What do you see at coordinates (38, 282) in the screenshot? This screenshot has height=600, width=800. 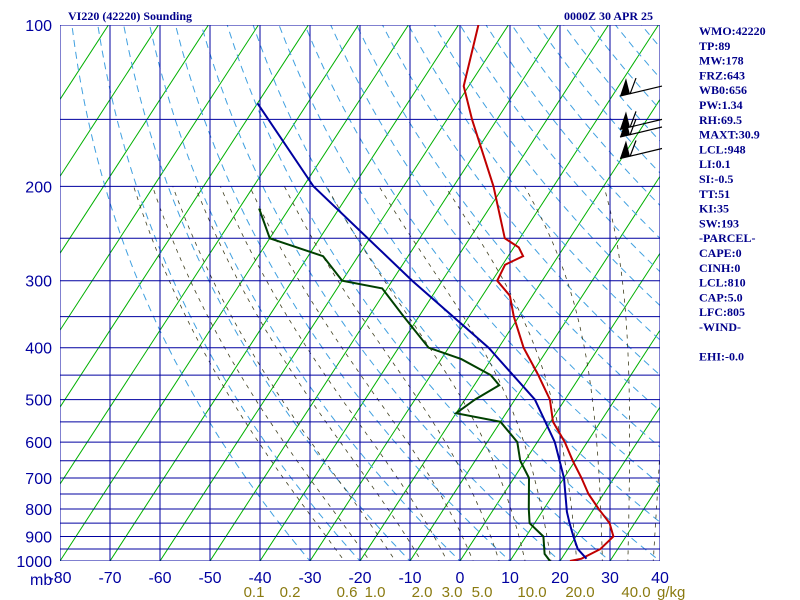 I see `pressure-tick-label: 300` at bounding box center [38, 282].